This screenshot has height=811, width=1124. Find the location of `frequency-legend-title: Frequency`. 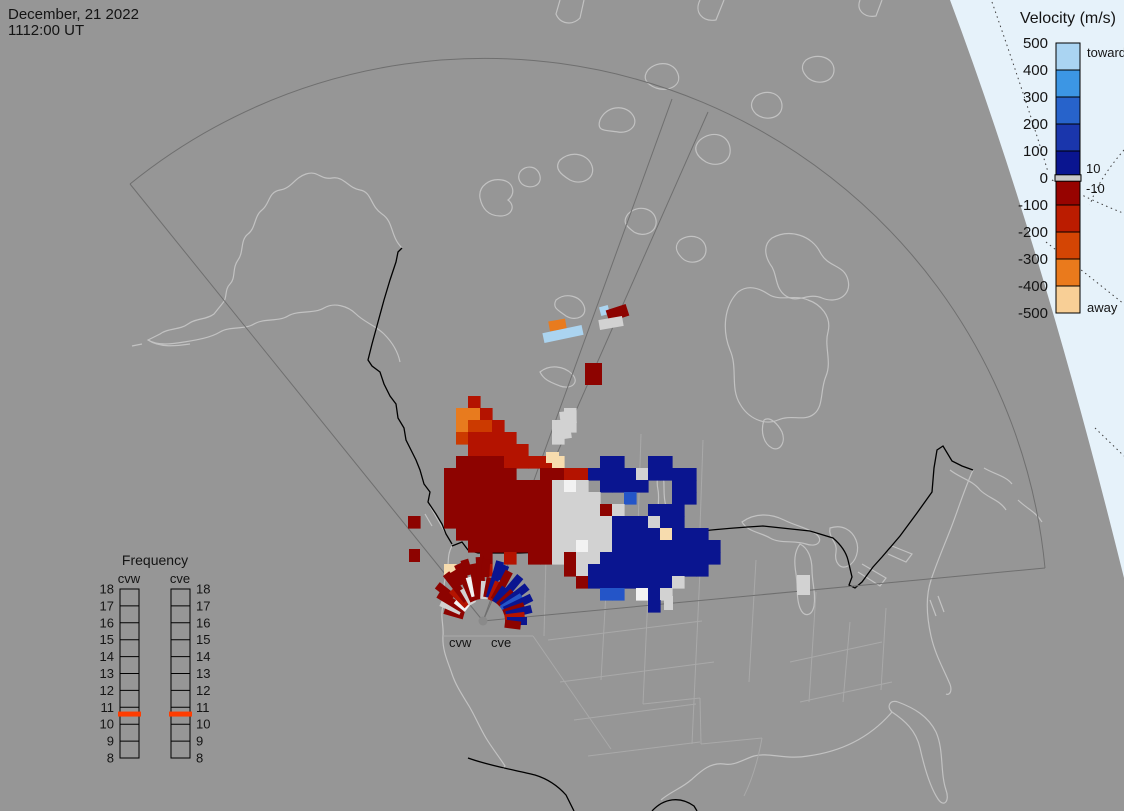

frequency-legend-title: Frequency is located at coordinates (155, 560).